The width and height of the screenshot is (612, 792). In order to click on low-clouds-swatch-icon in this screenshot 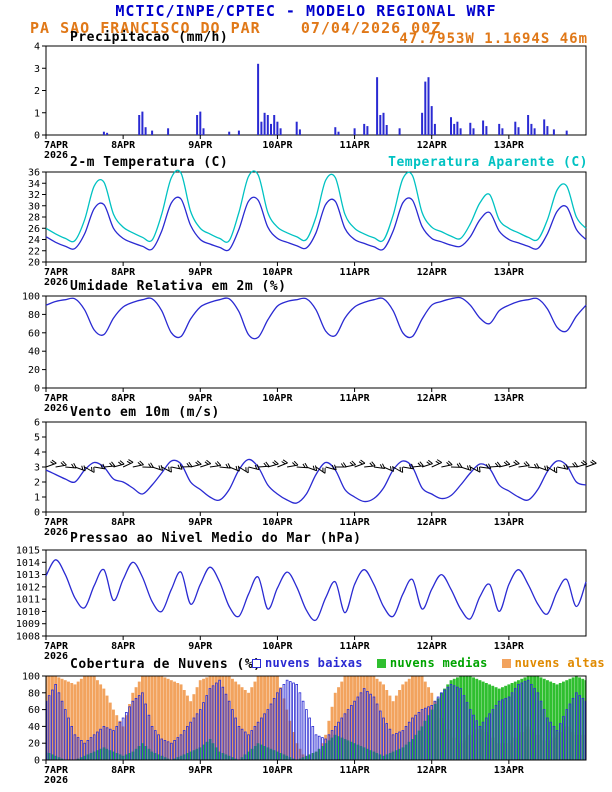, I will do `click(256, 663)`.